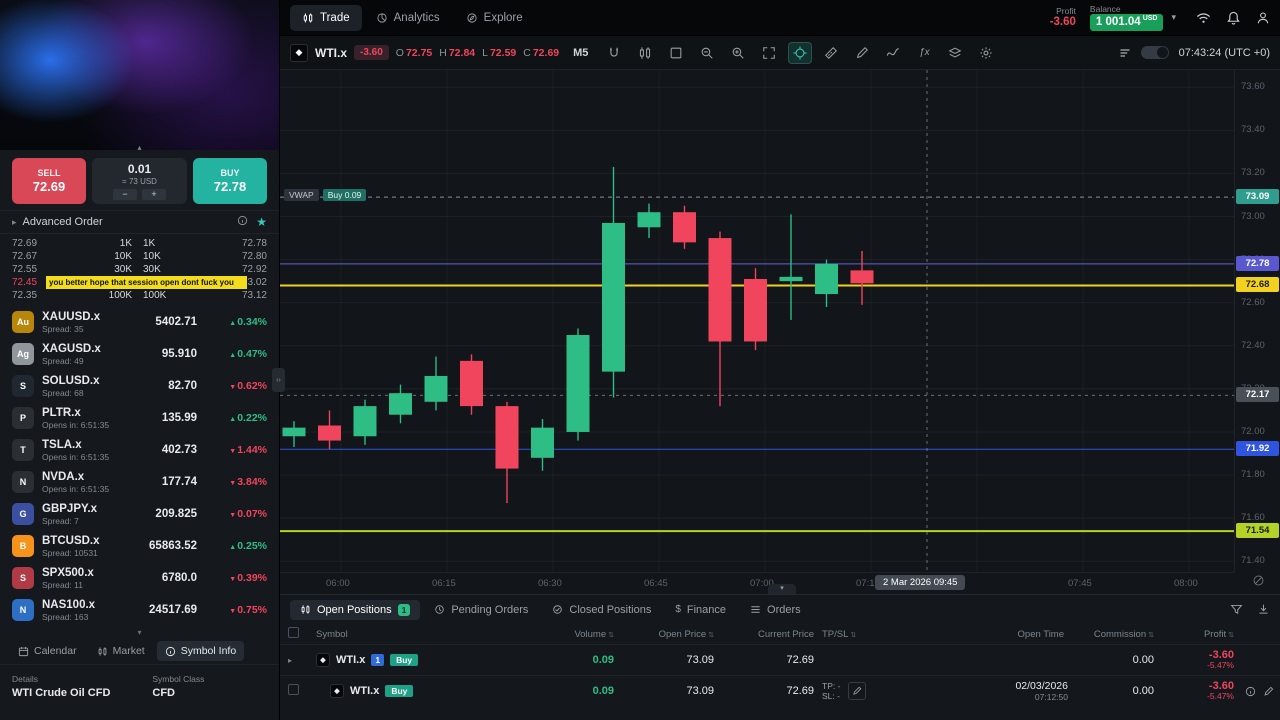 Image resolution: width=1280 pixels, height=720 pixels. I want to click on filter-icon, so click(1236, 609).